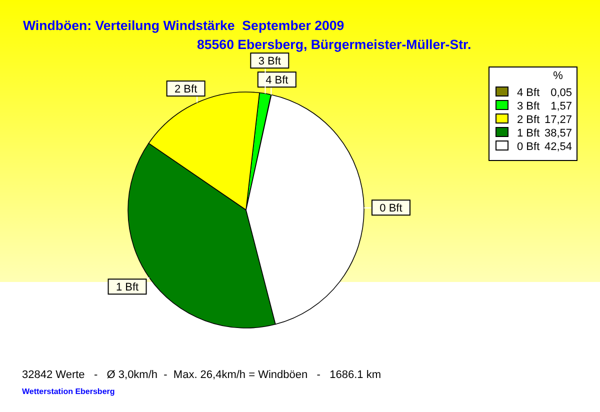 This screenshot has height=412, width=600. Describe the element at coordinates (528, 106) in the screenshot. I see `legend-label: 3 Bft` at that location.